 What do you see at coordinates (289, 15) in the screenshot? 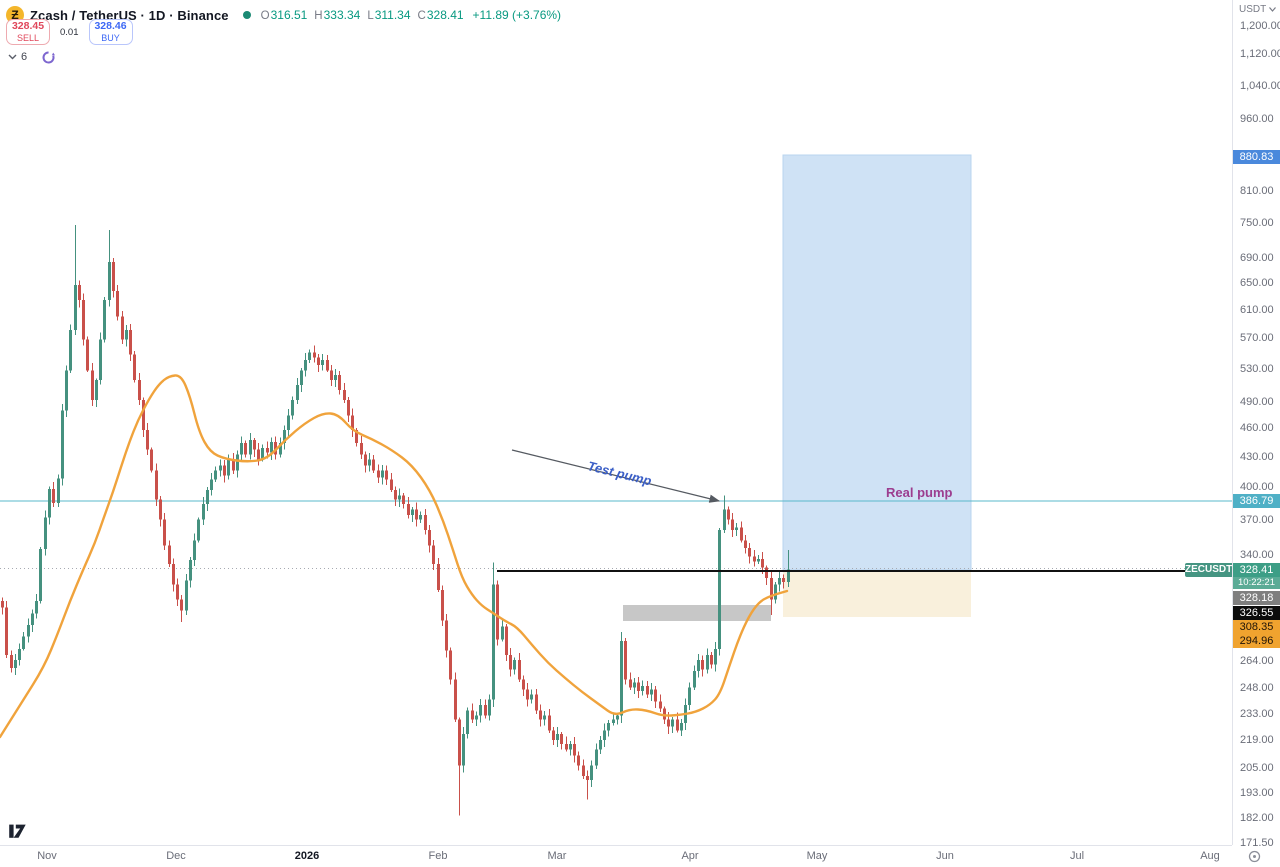
I see `open-value: 316.51` at bounding box center [289, 15].